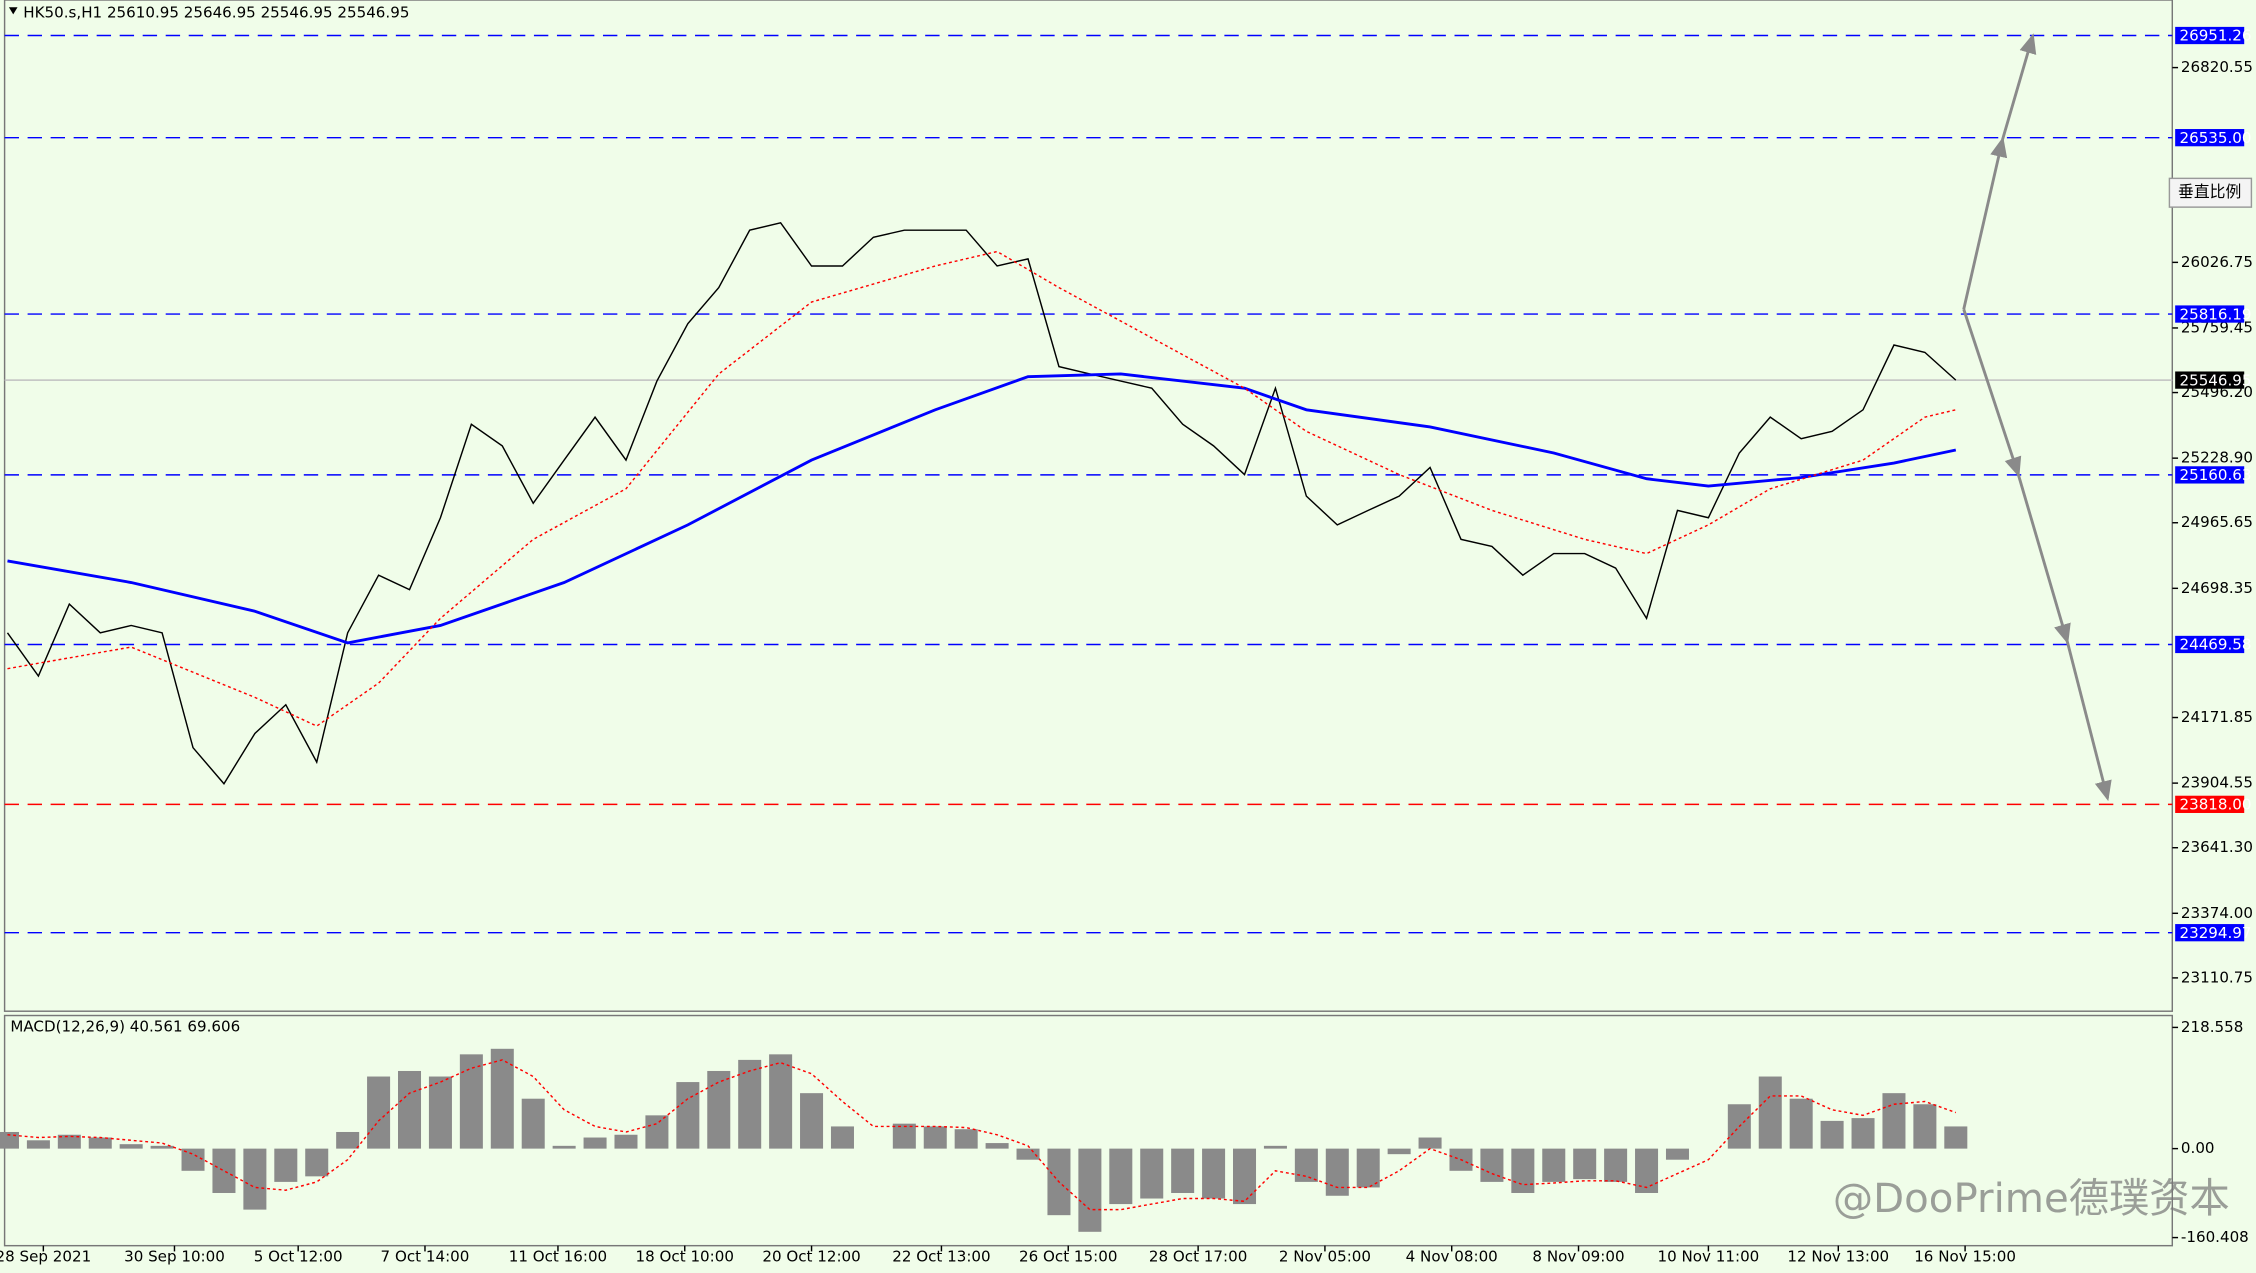 The height and width of the screenshot is (1273, 2256). Describe the element at coordinates (811, 1257) in the screenshot. I see `x-tick-label: 20 Oct 12:00` at that location.